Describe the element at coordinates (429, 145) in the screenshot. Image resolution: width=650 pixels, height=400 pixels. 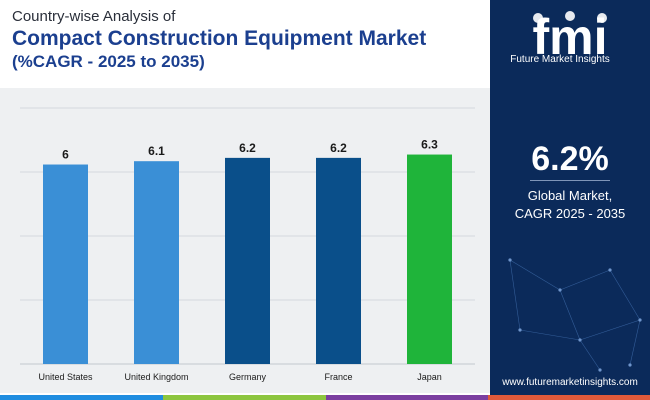
I see `data-label: 6.3` at that location.